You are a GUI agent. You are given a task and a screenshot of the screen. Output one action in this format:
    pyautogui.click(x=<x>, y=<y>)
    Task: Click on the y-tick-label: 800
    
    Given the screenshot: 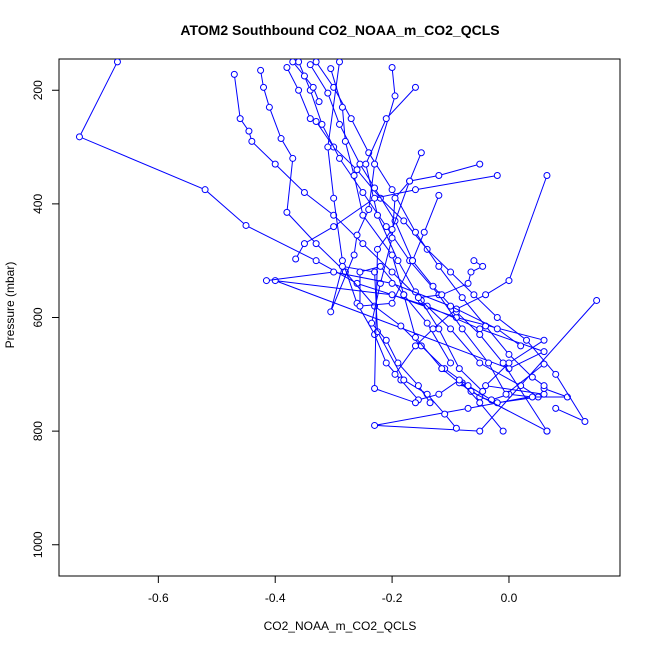 What is the action you would take?
    pyautogui.click(x=38, y=431)
    